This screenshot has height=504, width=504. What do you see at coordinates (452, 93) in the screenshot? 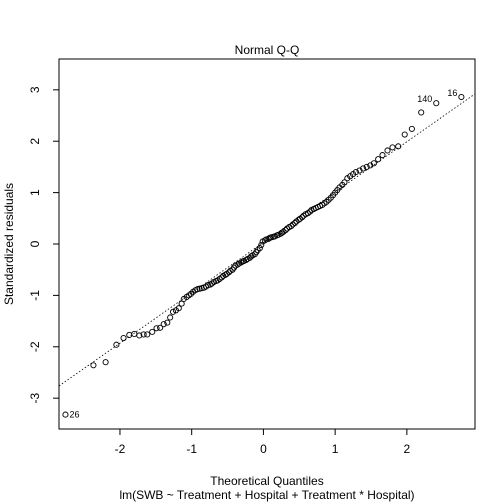
I see `point-label: 16` at bounding box center [452, 93].